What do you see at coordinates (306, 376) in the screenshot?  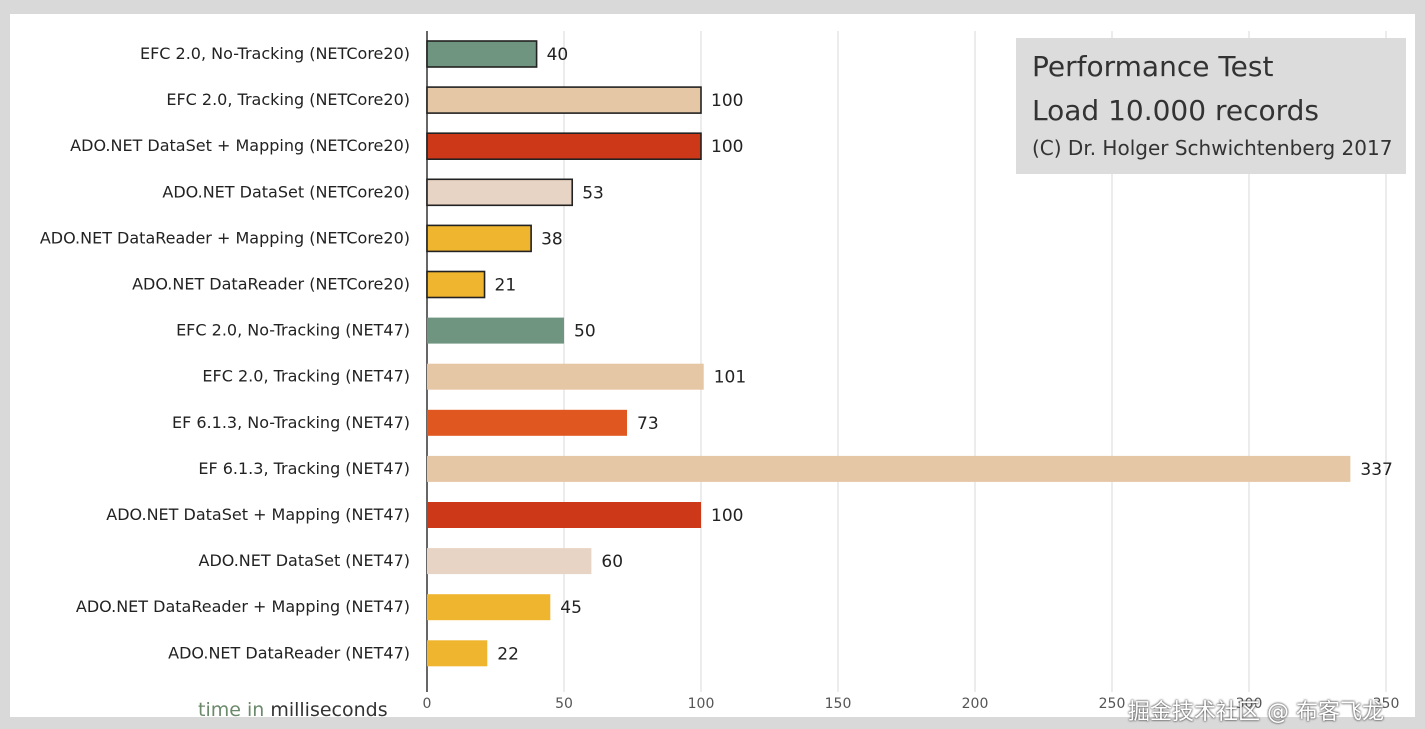 I see `category-label: EFC 2.0, Tracking (NET47)` at bounding box center [306, 376].